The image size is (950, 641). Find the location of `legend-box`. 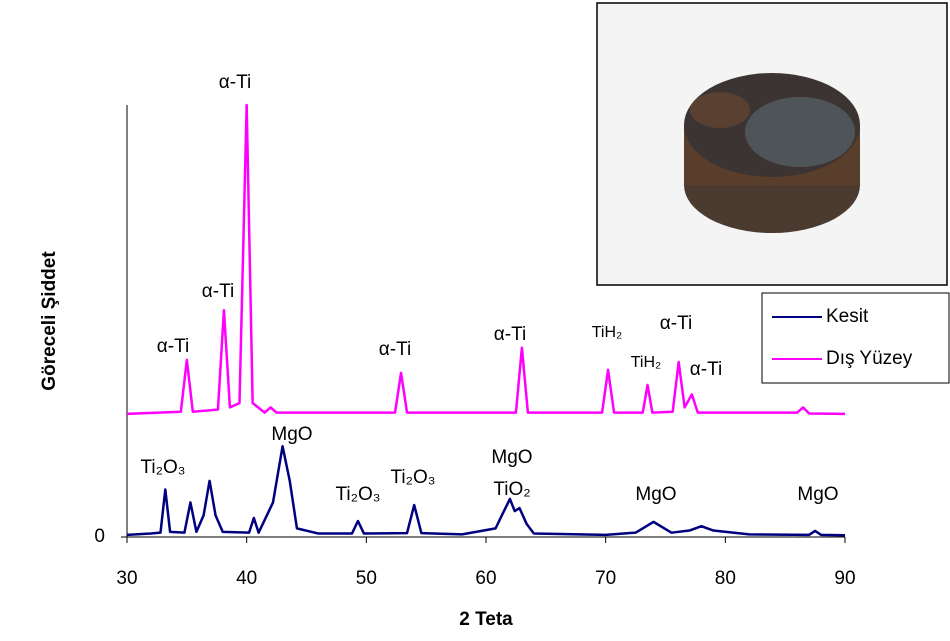

legend-box is located at coordinates (855, 338).